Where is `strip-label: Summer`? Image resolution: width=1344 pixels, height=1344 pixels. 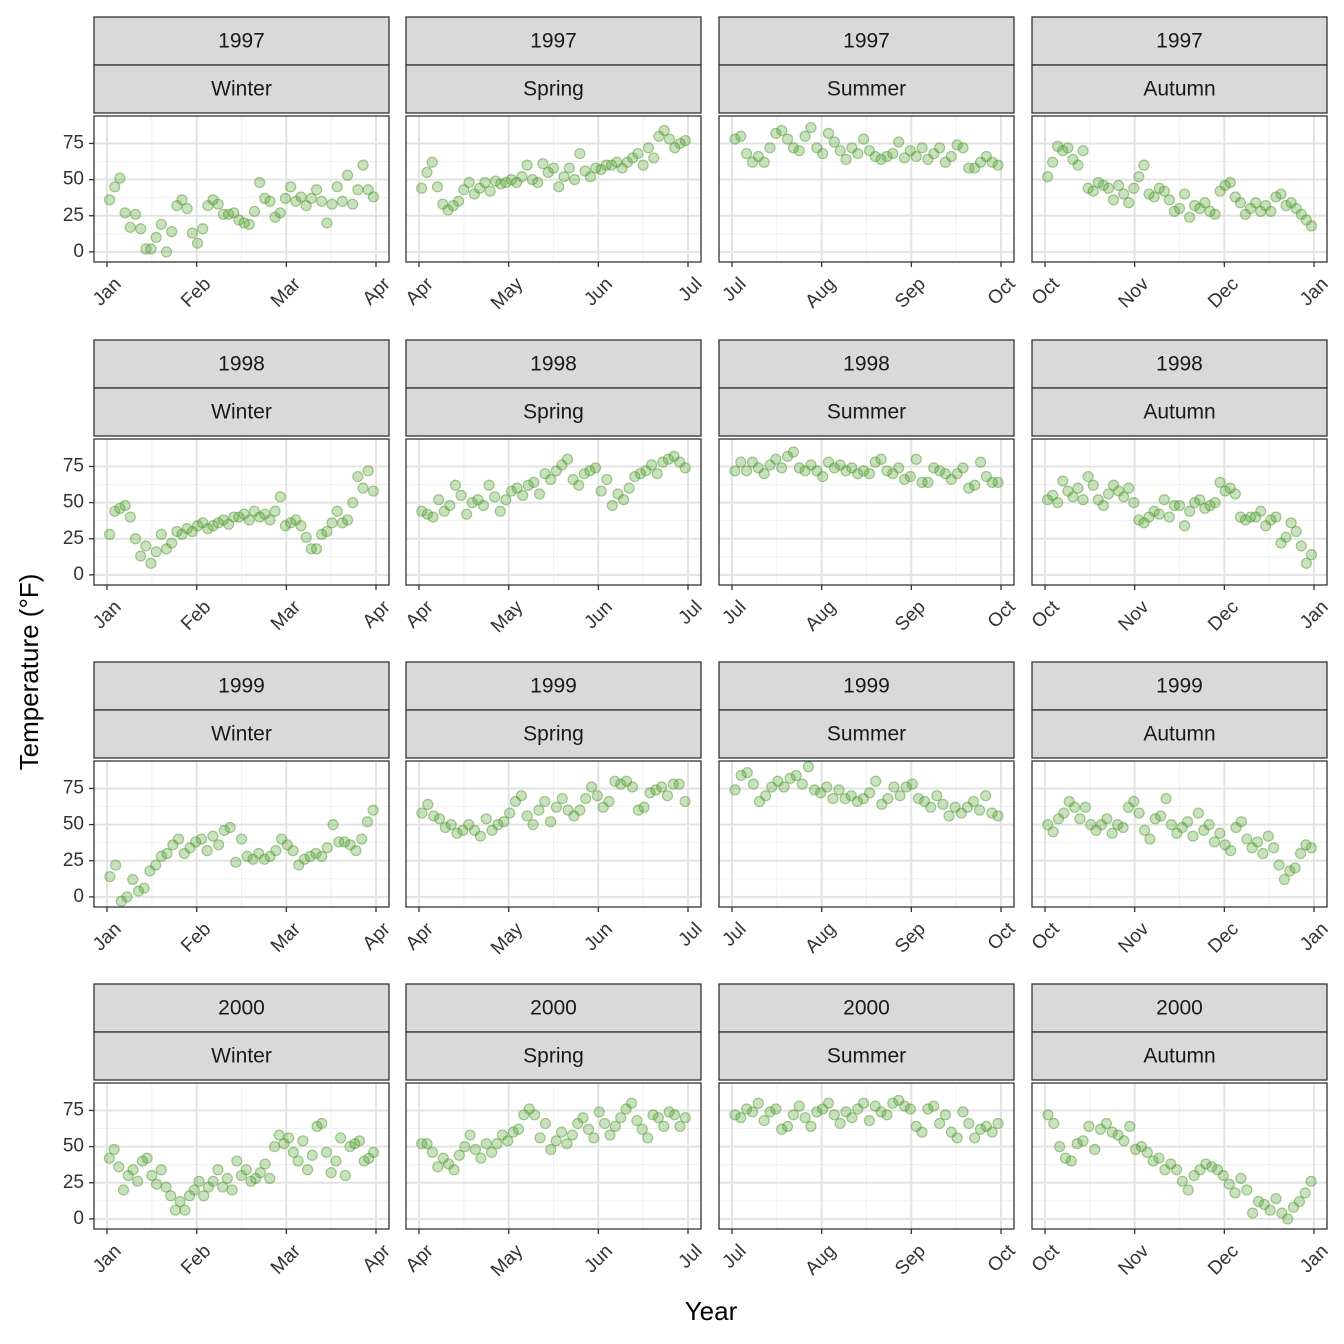 strip-label: Summer is located at coordinates (866, 734).